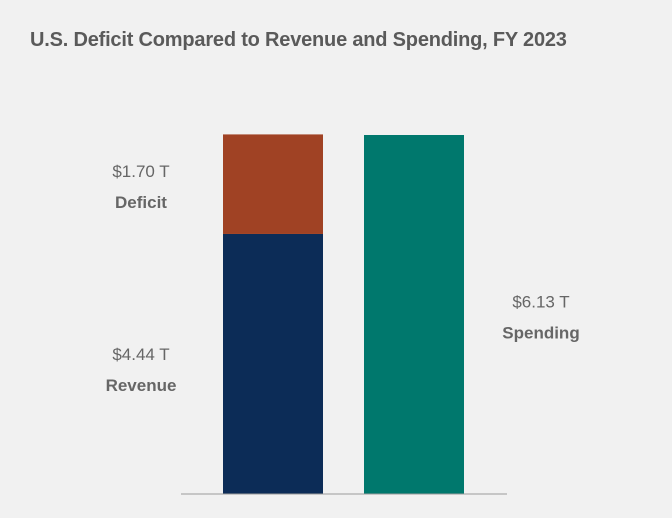 The height and width of the screenshot is (518, 672). Describe the element at coordinates (141, 385) in the screenshot. I see `revenue-name-label: Revenue` at that location.